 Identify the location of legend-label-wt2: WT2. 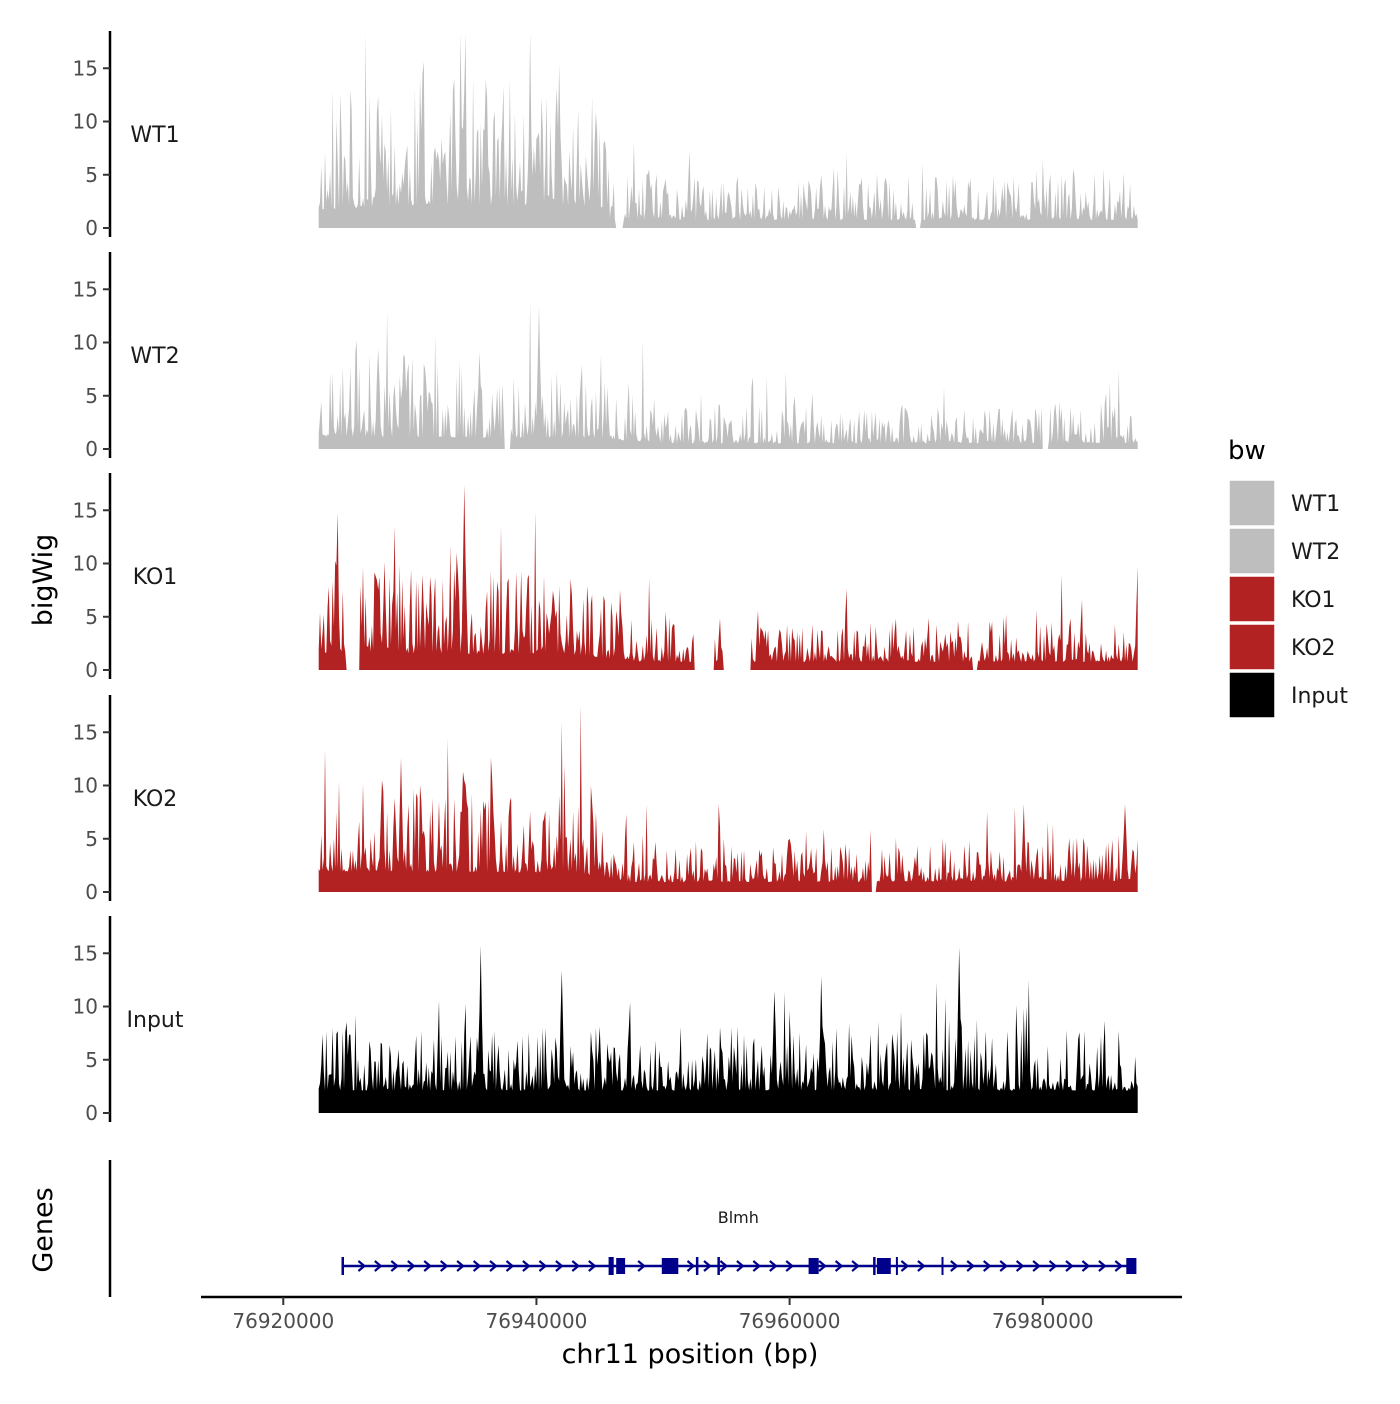
(1315, 552).